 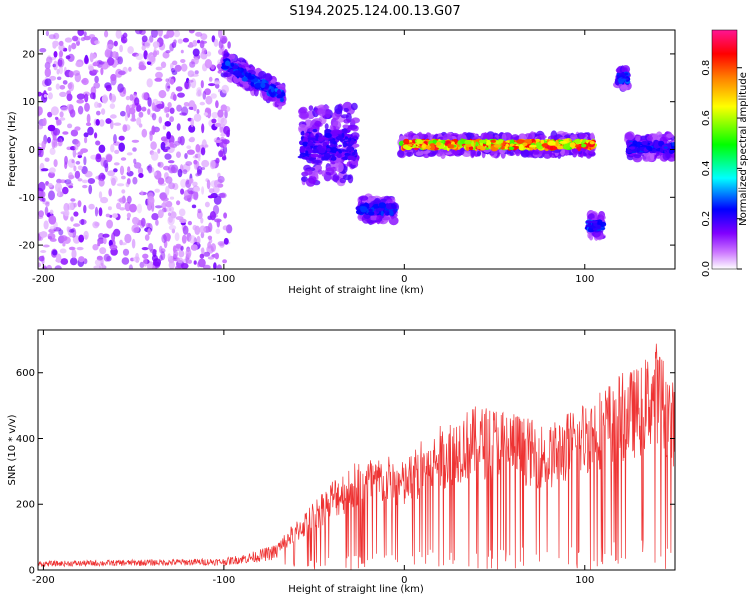 What do you see at coordinates (25, 373) in the screenshot?
I see `snr-y-tick-label: 600` at bounding box center [25, 373].